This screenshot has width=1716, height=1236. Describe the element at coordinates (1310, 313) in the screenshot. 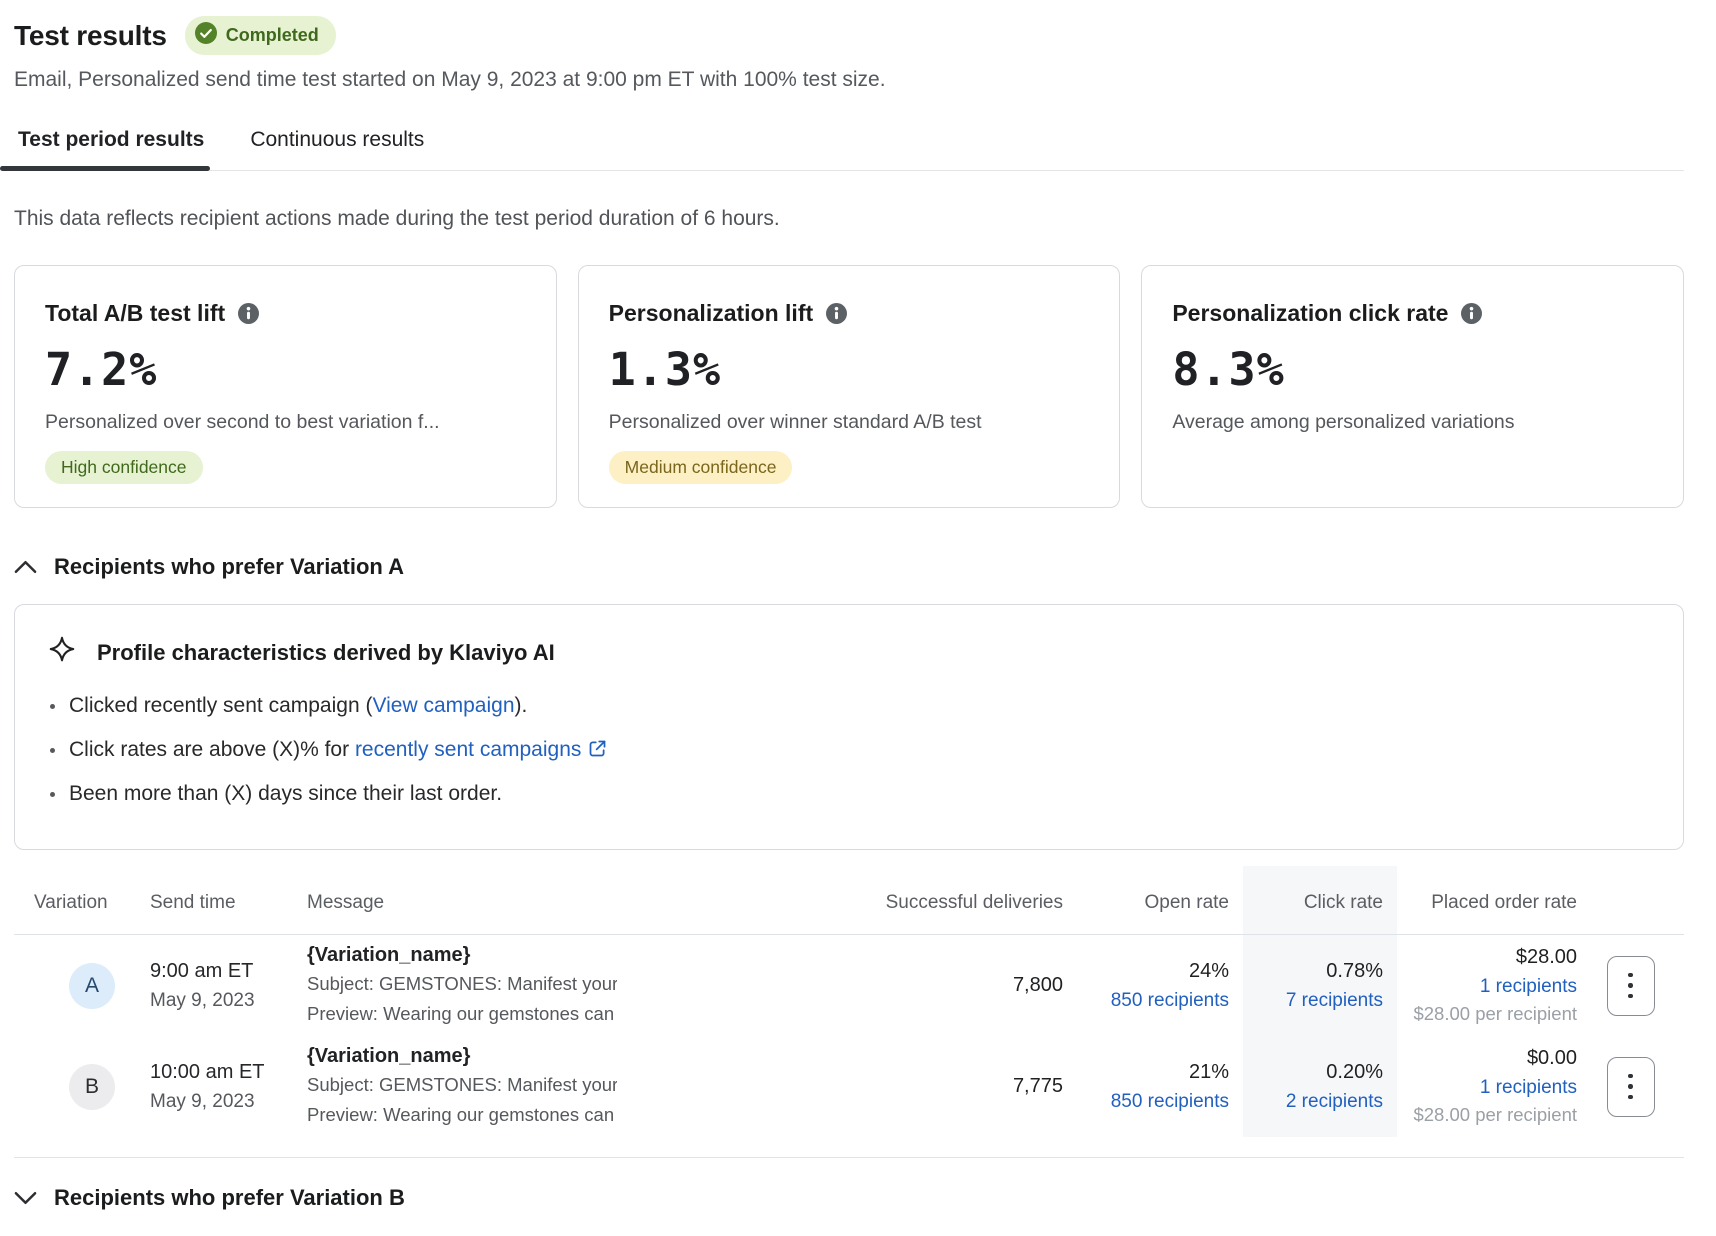

I see `card-title: Personalization click rate` at that location.